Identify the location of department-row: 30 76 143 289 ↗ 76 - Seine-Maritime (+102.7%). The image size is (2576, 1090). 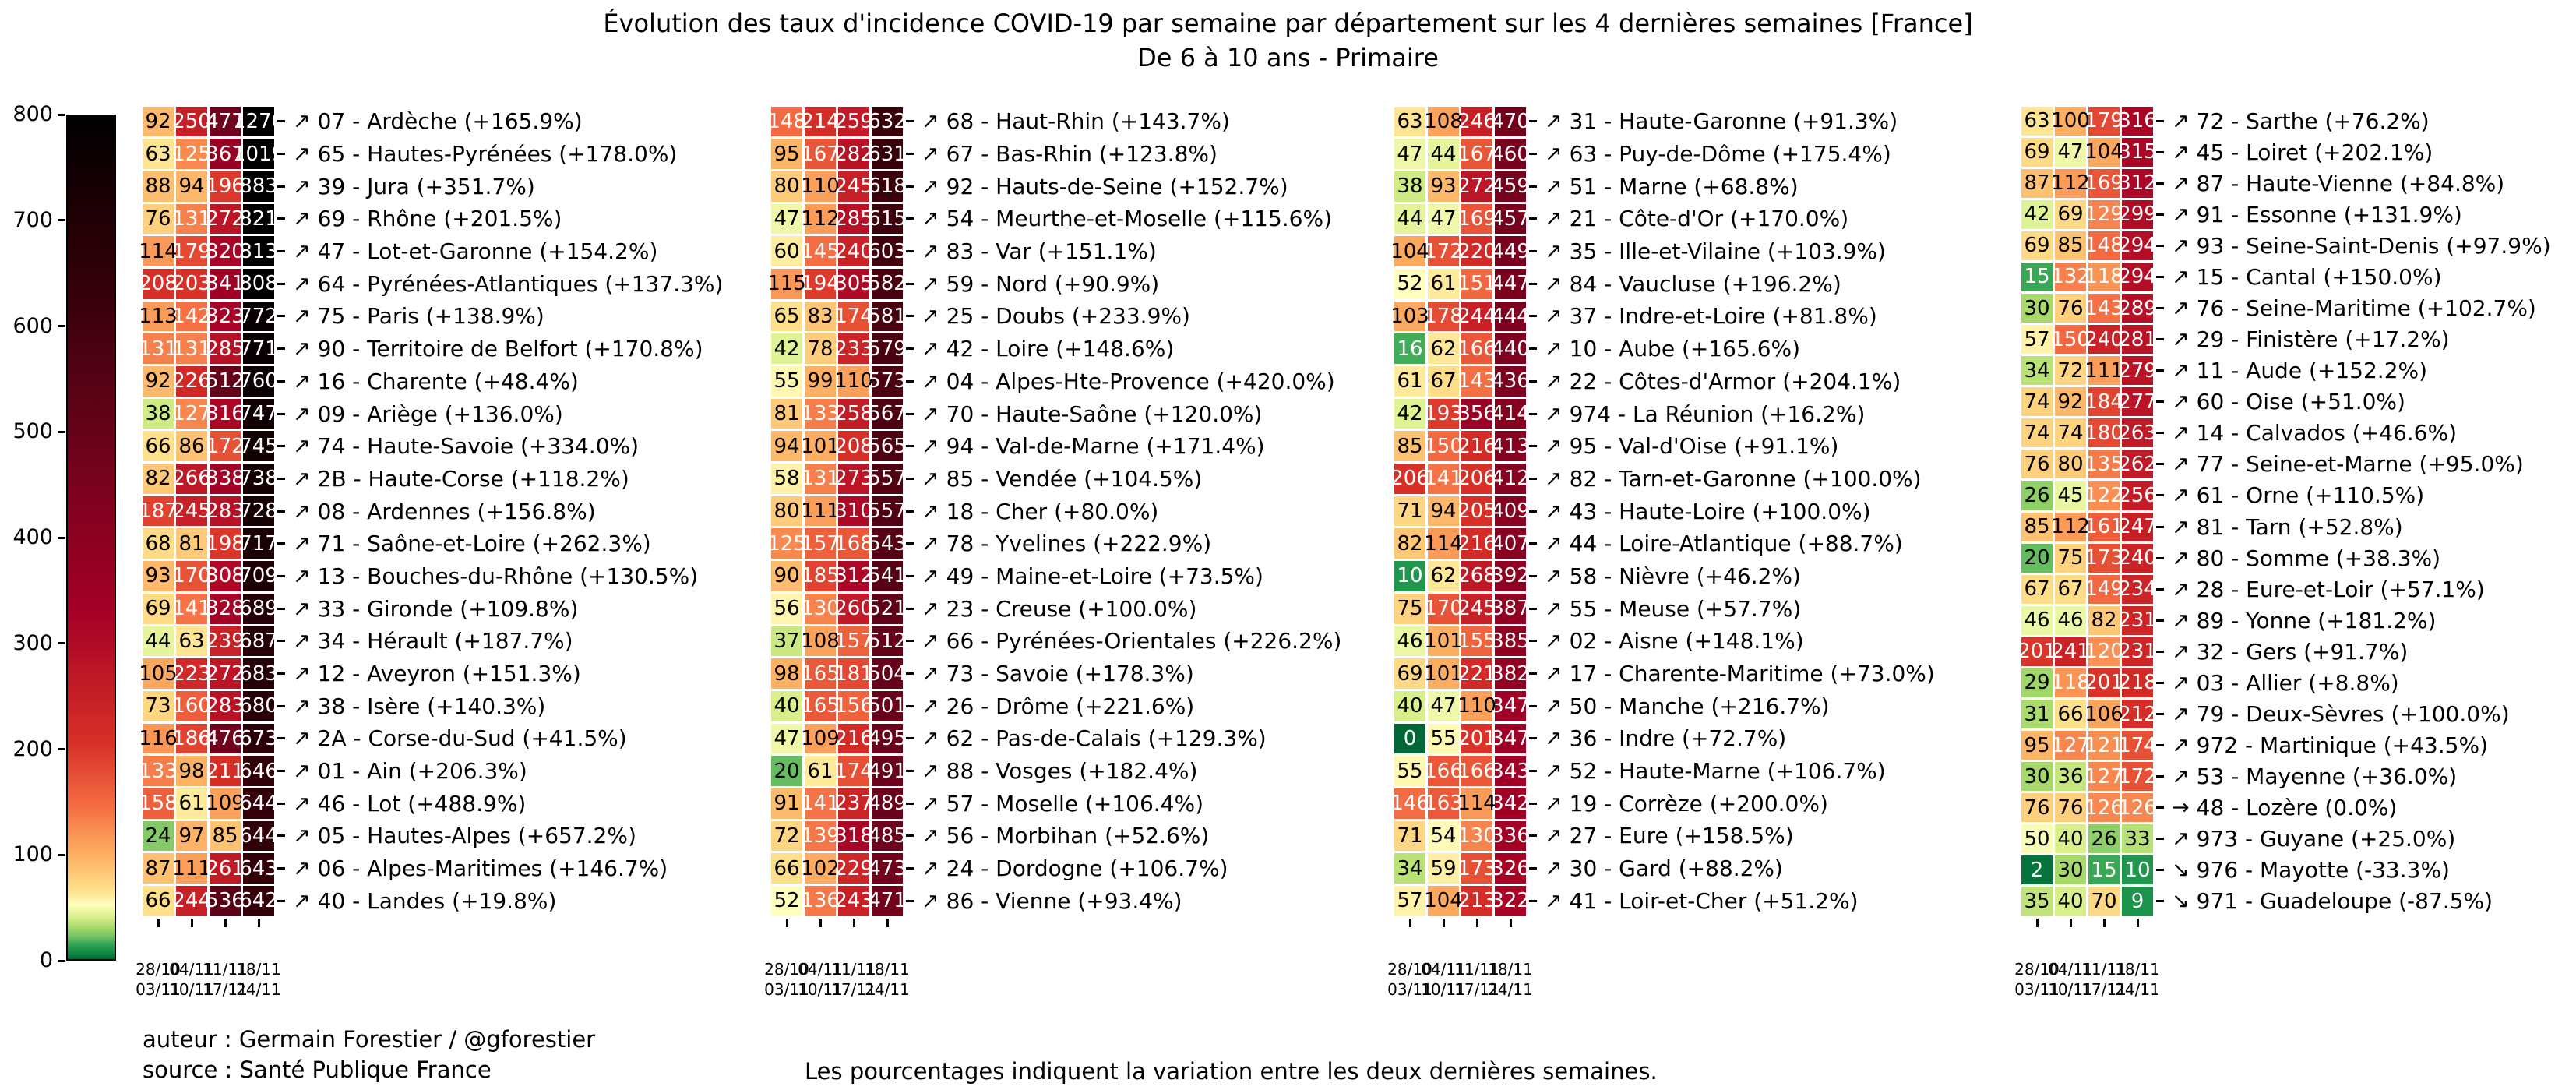
(2297, 308).